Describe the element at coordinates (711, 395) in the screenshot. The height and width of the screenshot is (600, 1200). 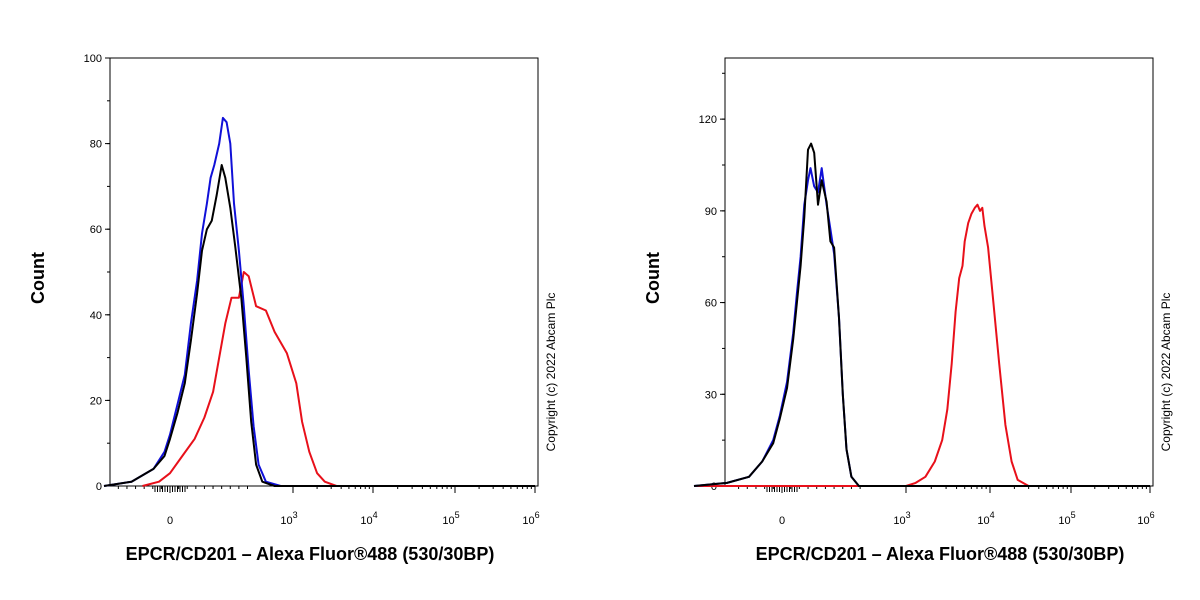
I see `y-tick-label: 30` at that location.